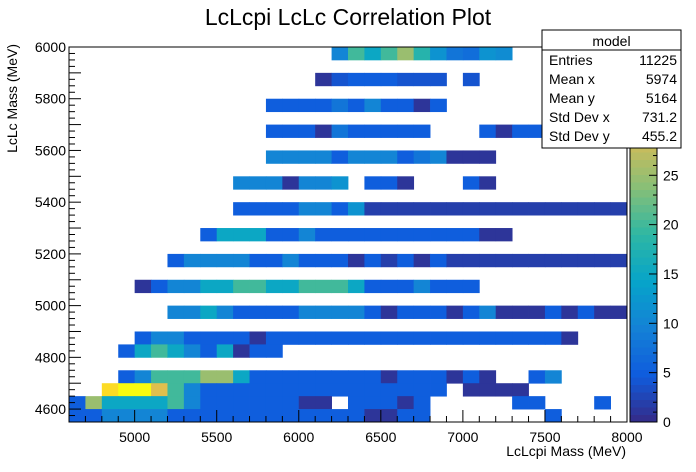 The width and height of the screenshot is (696, 472). I want to click on stats-row-label: Mean x, so click(572, 79).